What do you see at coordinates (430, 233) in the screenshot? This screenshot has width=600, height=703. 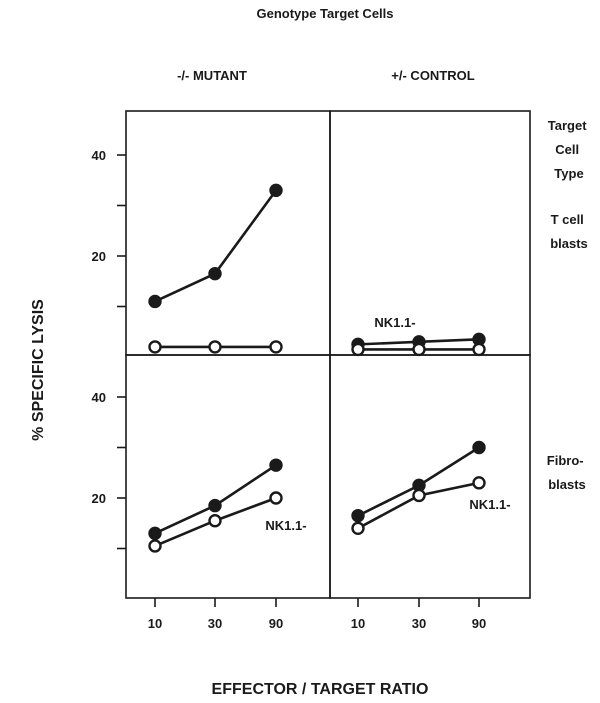 I see `panel-frame-r0-c1` at bounding box center [430, 233].